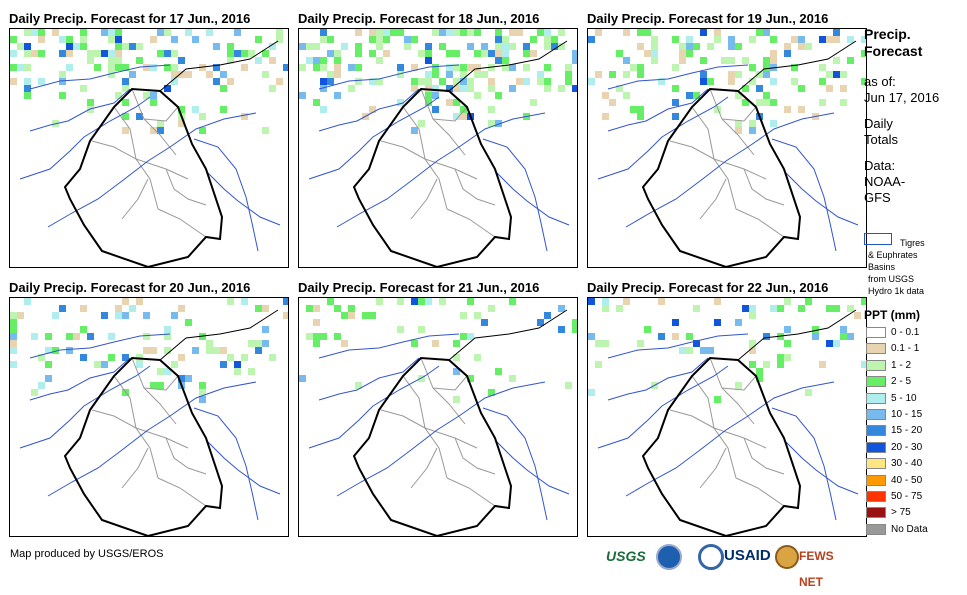  Describe the element at coordinates (907, 447) in the screenshot. I see `ppt-label: 20 - 30` at that location.